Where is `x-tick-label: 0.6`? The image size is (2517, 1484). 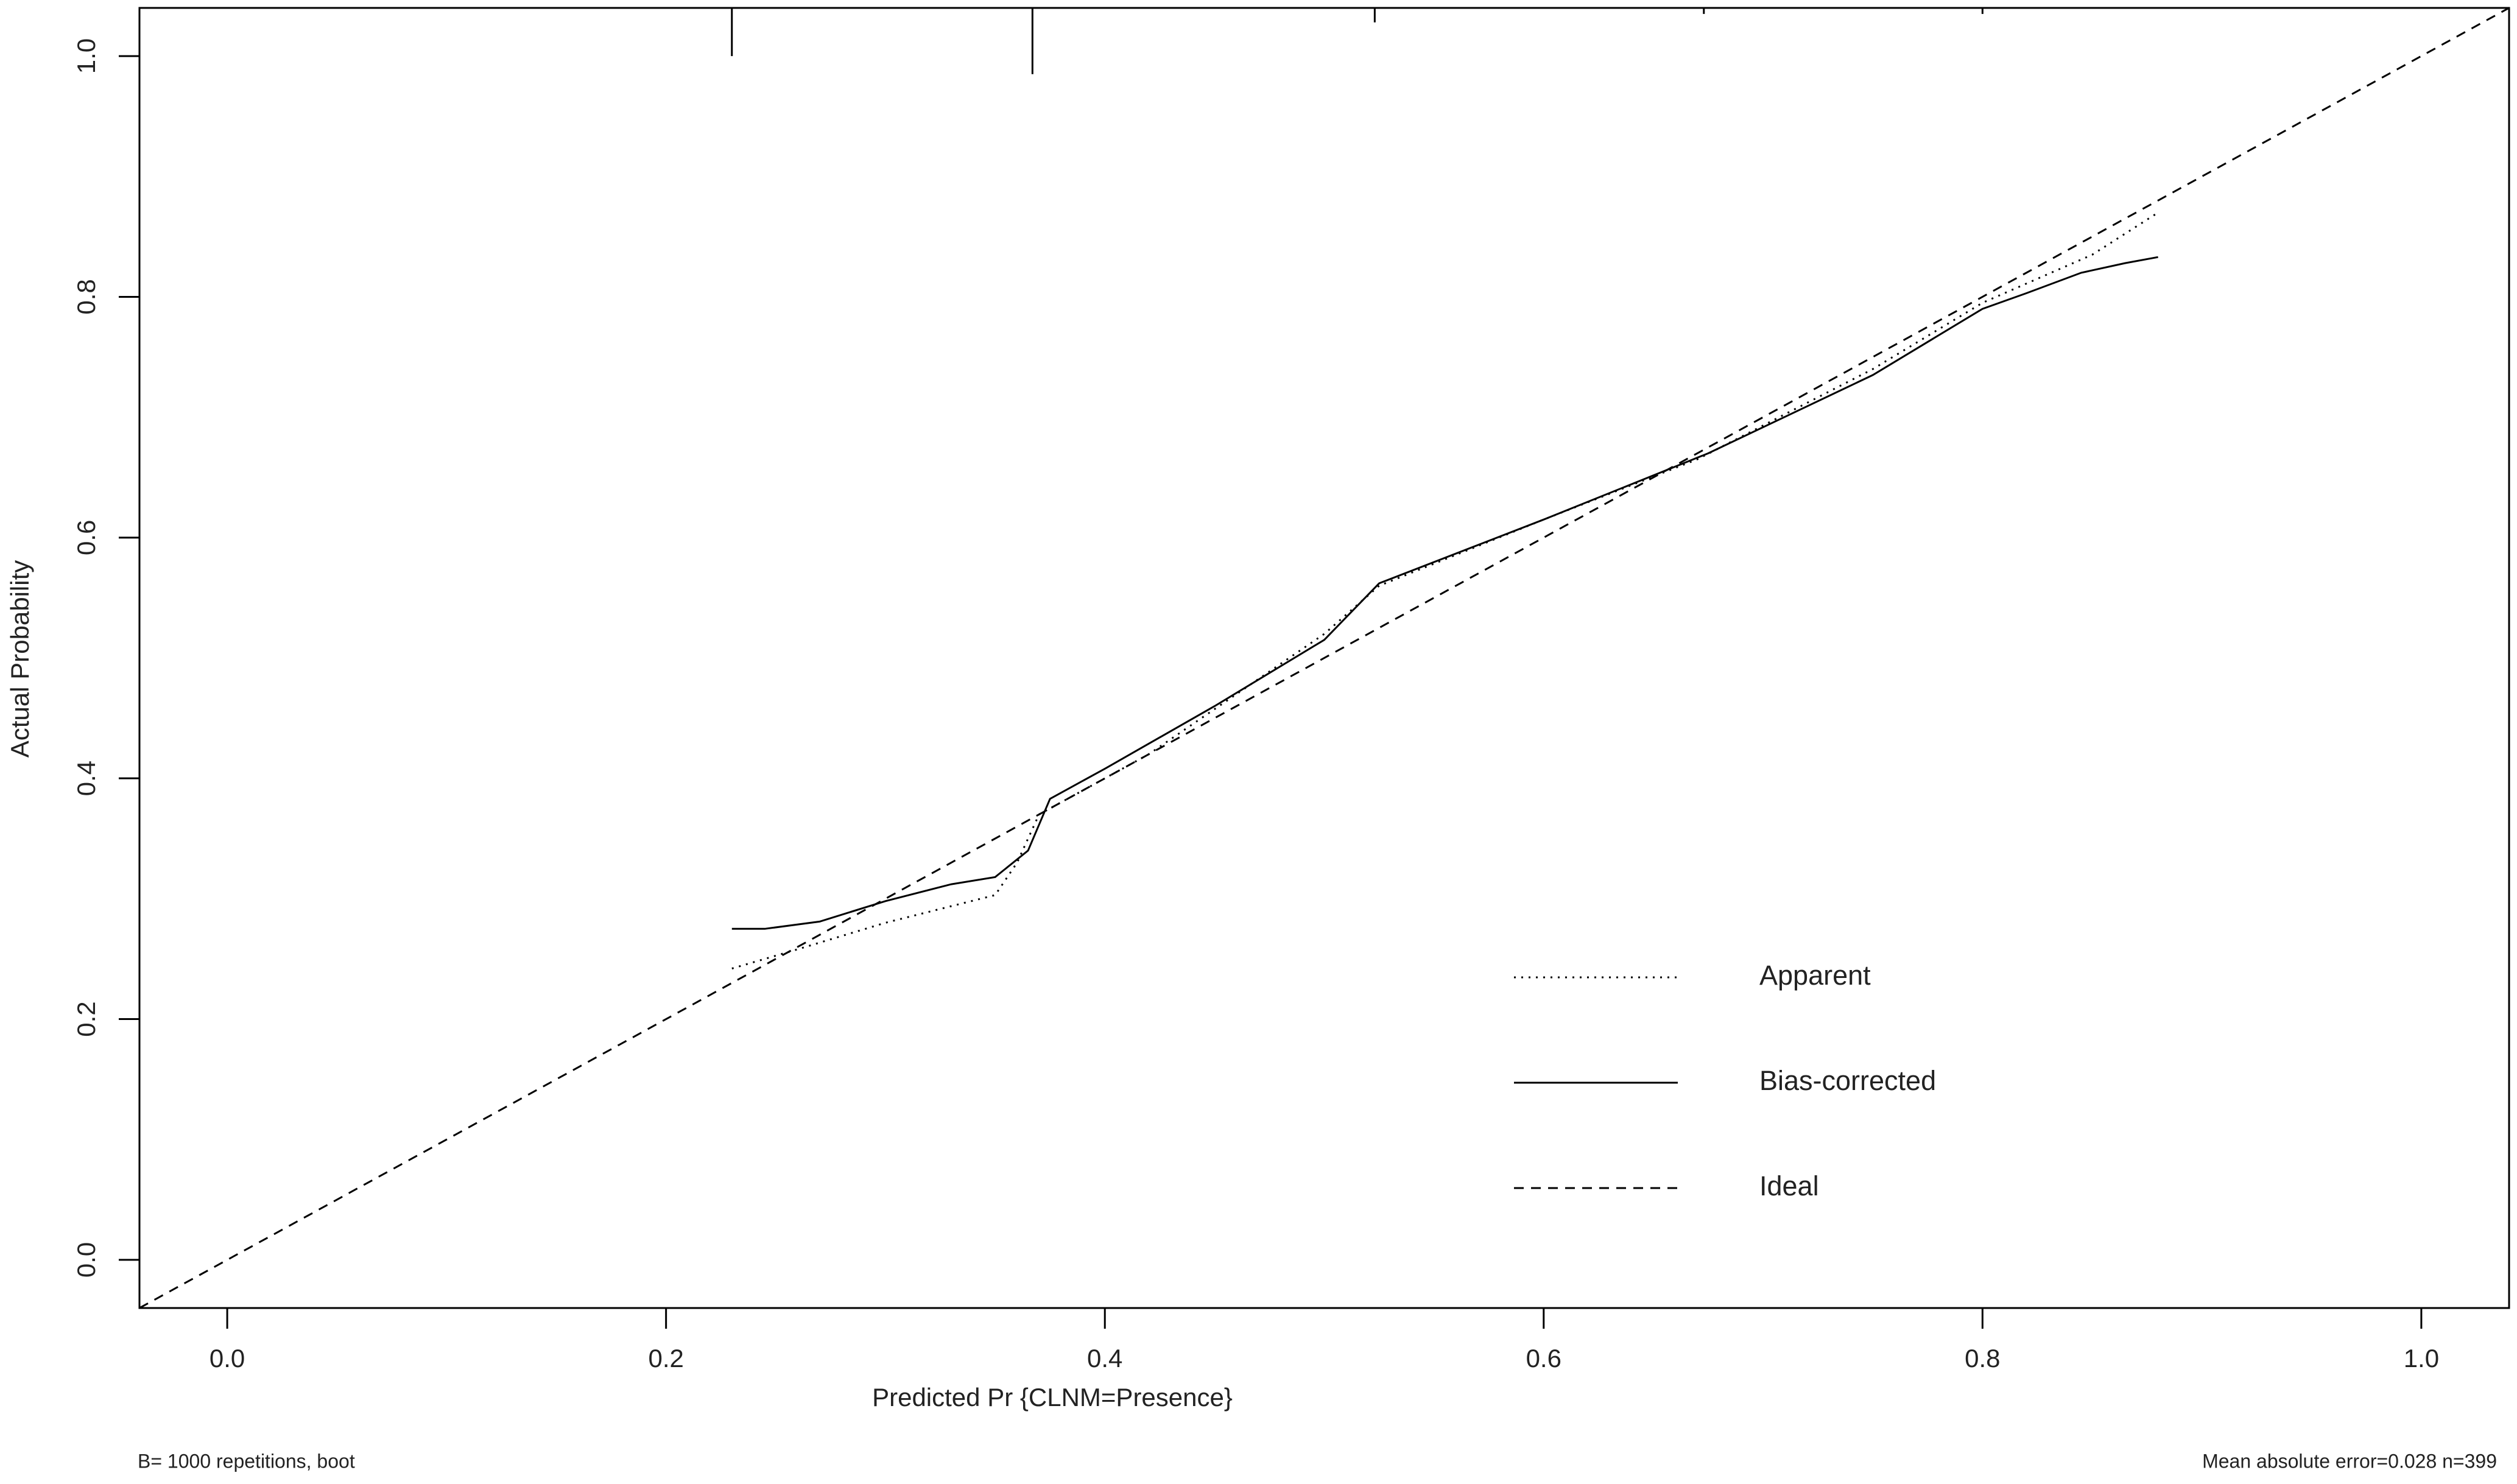
x-tick-label: 0.6 is located at coordinates (1543, 1358).